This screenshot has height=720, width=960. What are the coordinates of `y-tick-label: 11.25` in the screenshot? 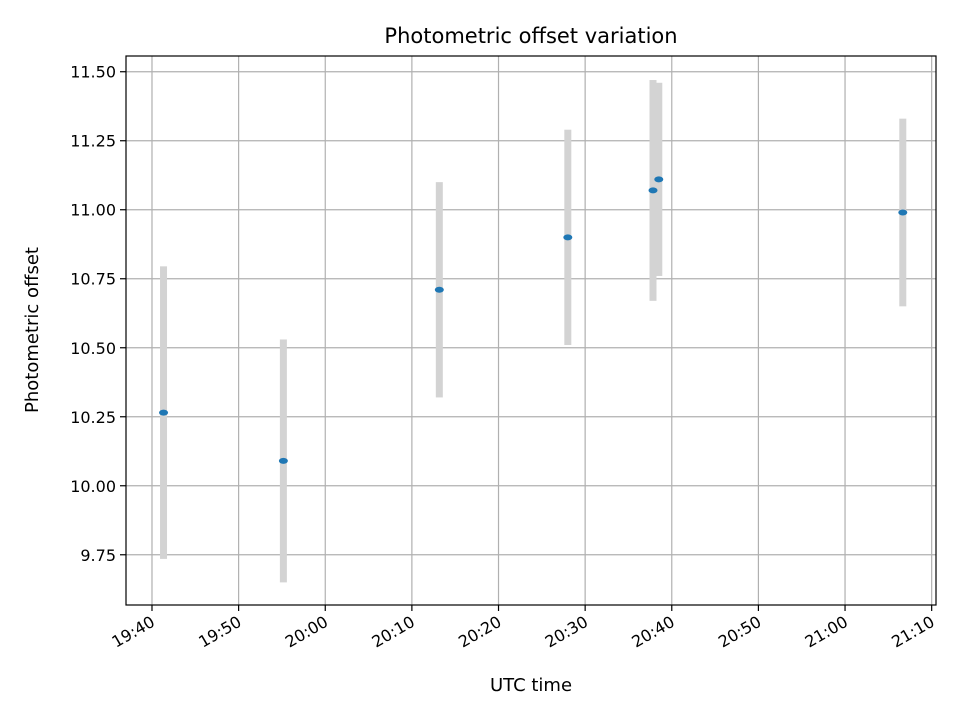 It's located at (93, 141).